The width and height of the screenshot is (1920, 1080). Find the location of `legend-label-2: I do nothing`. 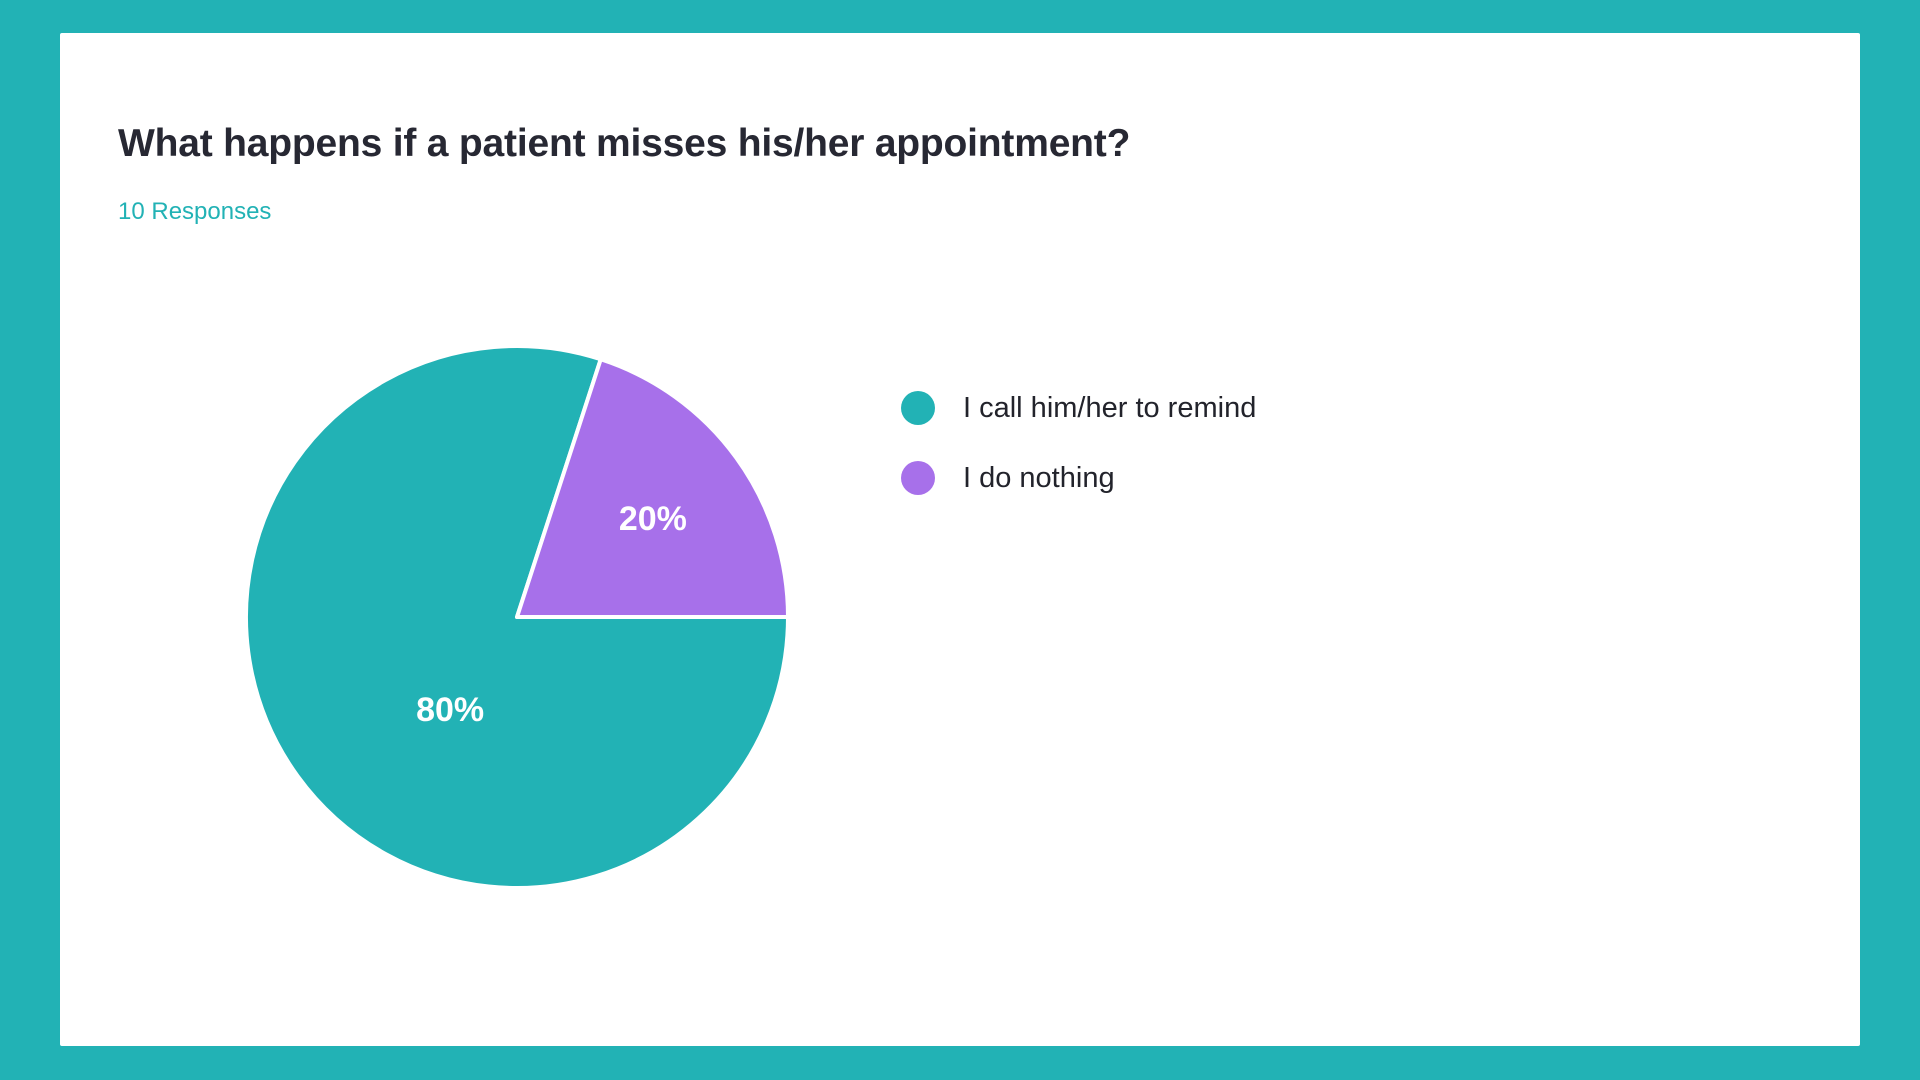

legend-label-2: I do nothing is located at coordinates (1039, 477).